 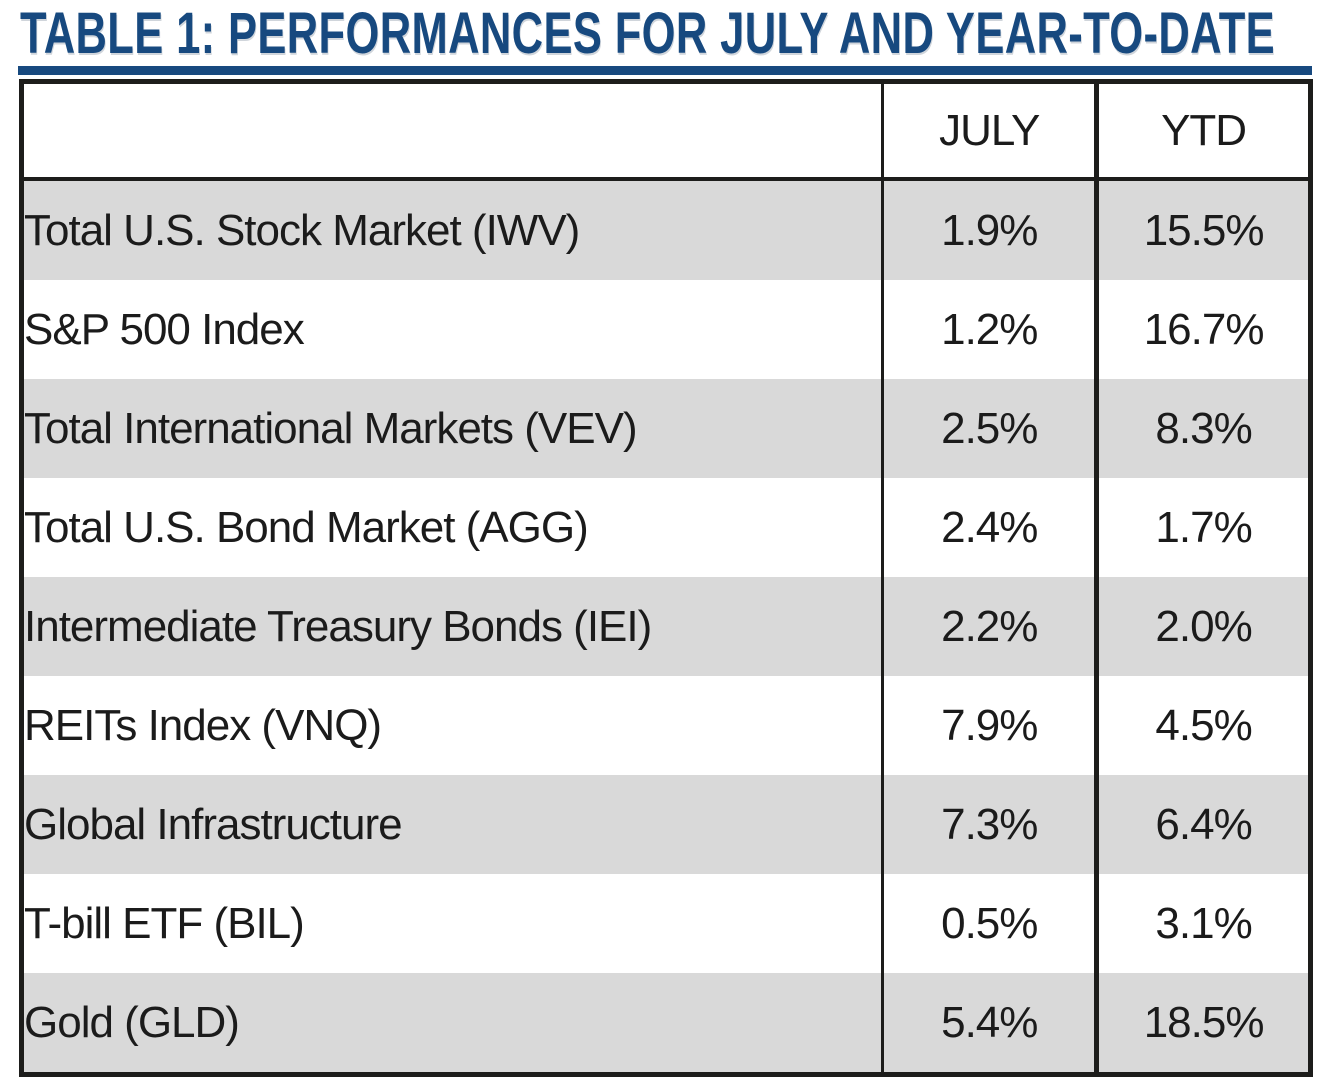 I want to click on july-value-cell: 7.3%, so click(x=989, y=824).